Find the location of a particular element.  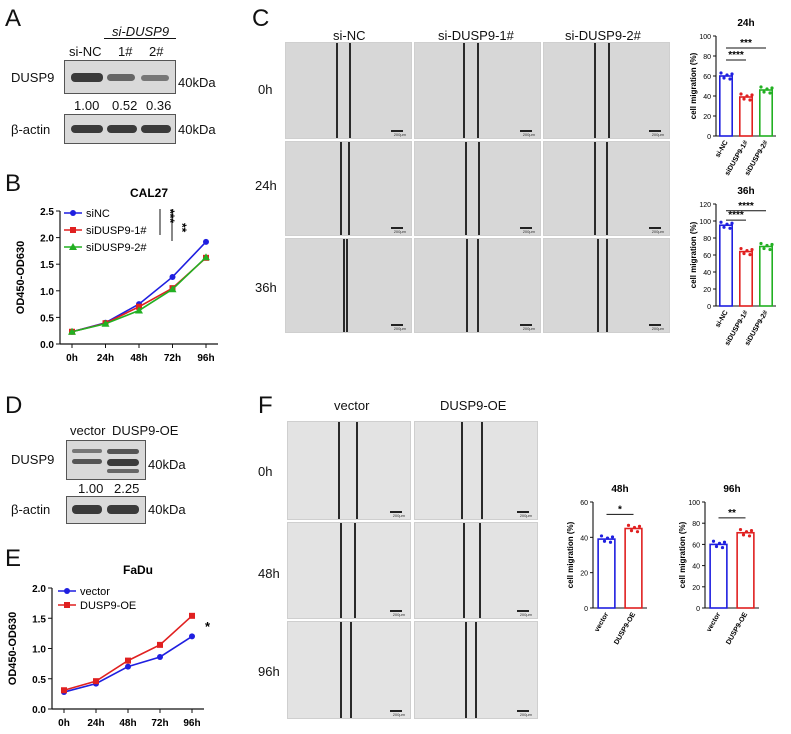

panel-f-image-vector-0h: 200μm is located at coordinates (349, 470).